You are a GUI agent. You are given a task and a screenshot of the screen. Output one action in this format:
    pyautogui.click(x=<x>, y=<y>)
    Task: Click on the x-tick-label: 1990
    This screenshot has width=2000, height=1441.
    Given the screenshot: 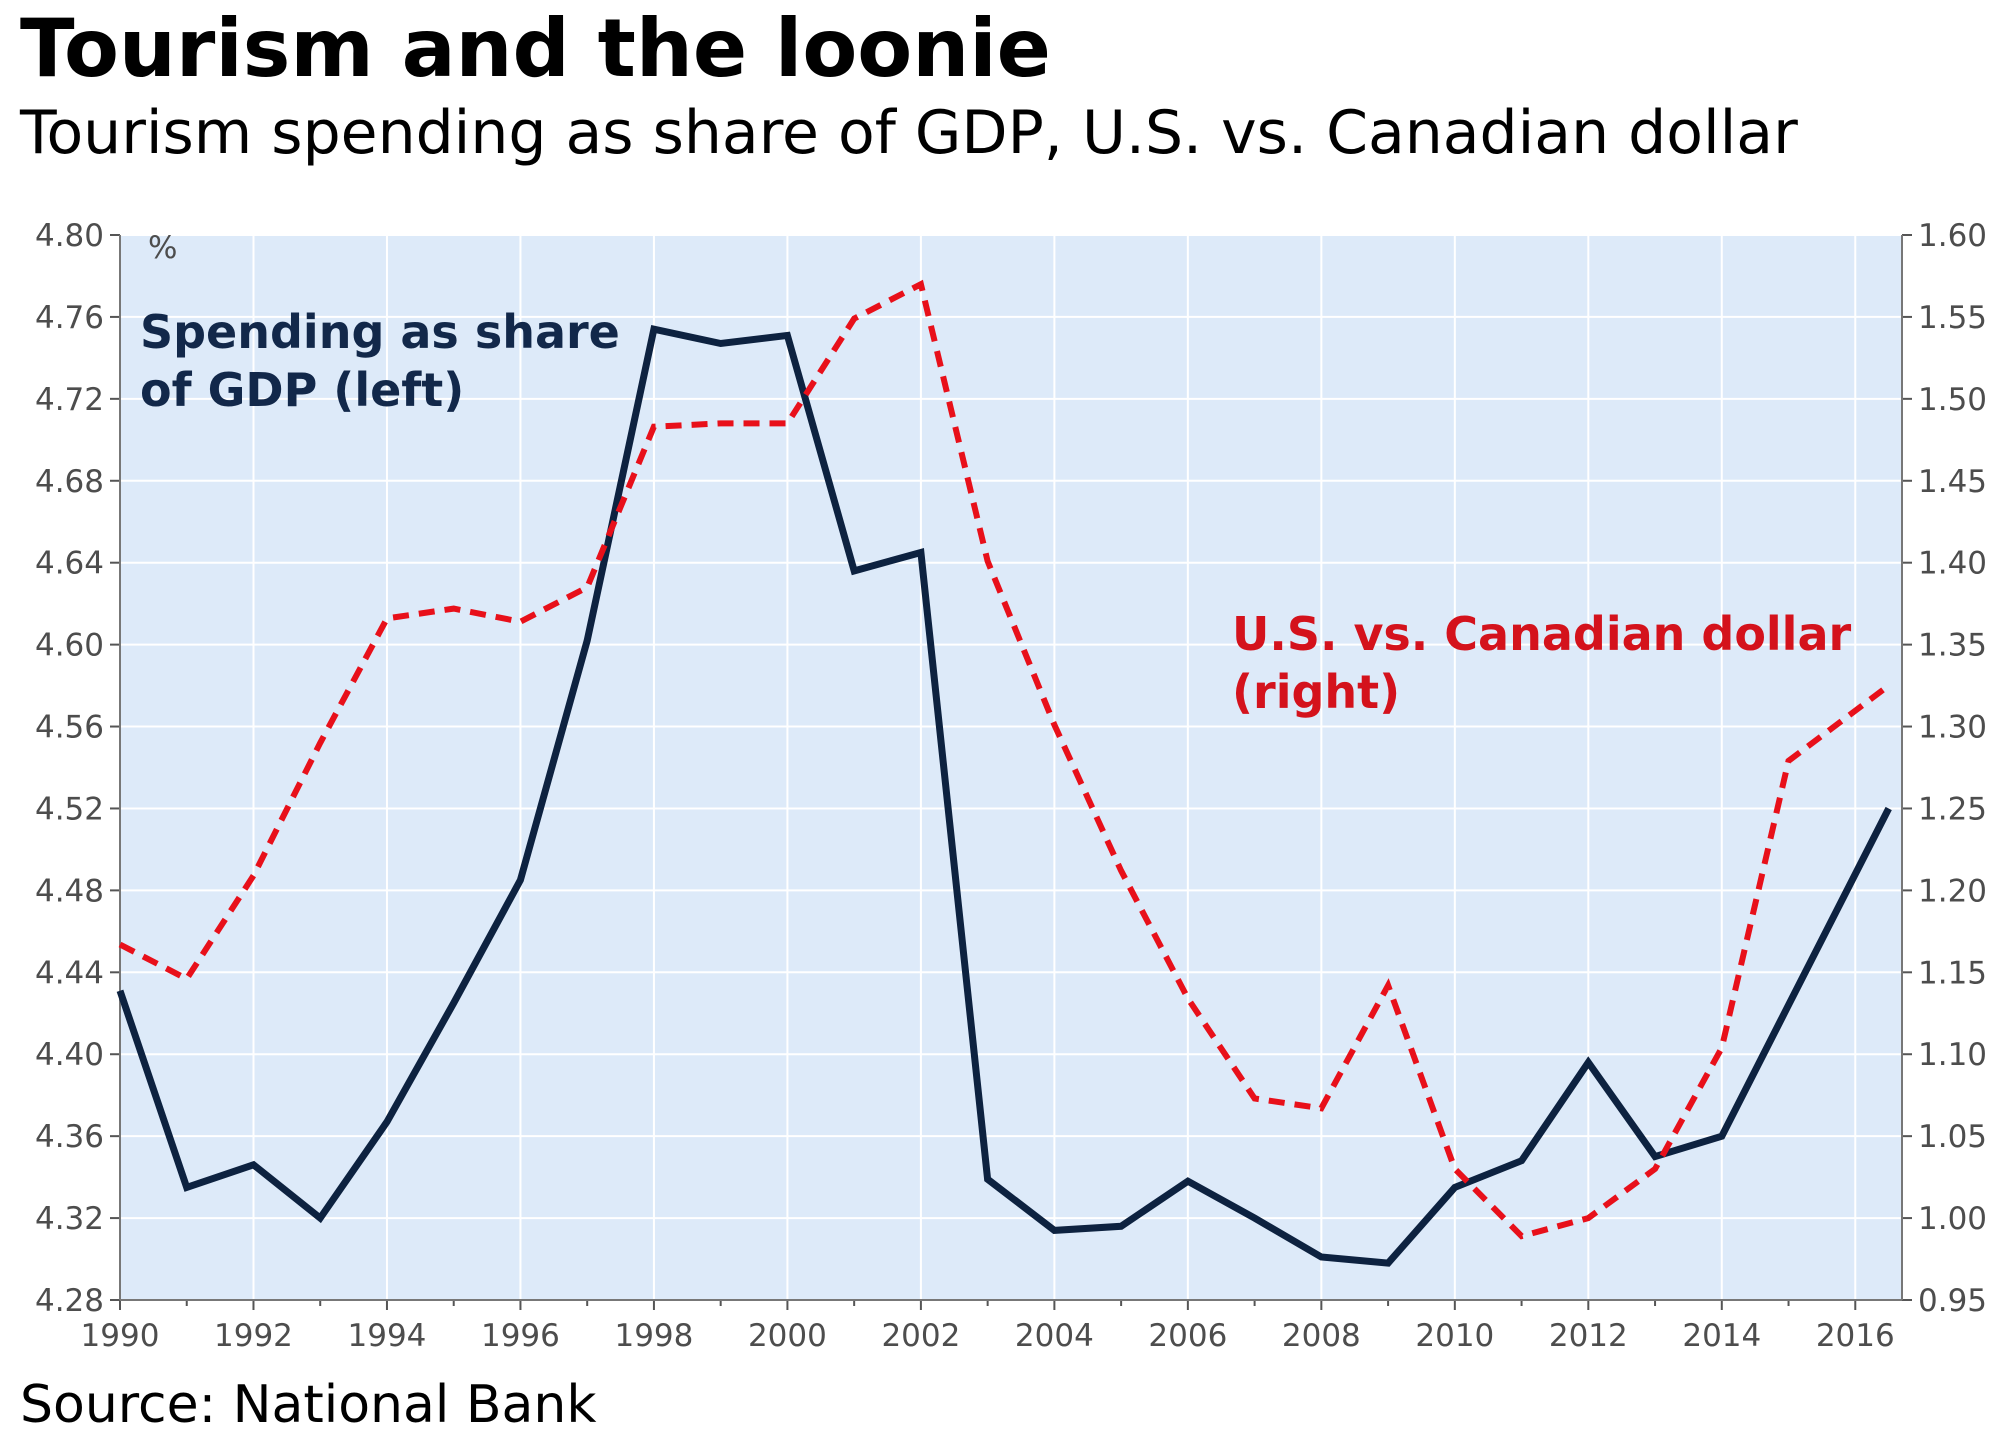 What is the action you would take?
    pyautogui.click(x=120, y=1336)
    